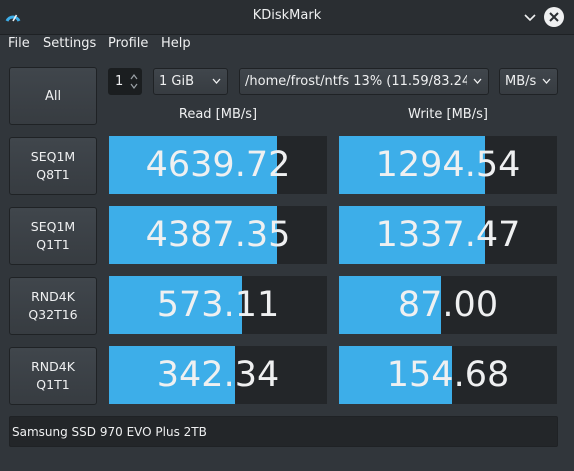  Describe the element at coordinates (53, 174) in the screenshot. I see `test-label-line2: Q8T1` at that location.